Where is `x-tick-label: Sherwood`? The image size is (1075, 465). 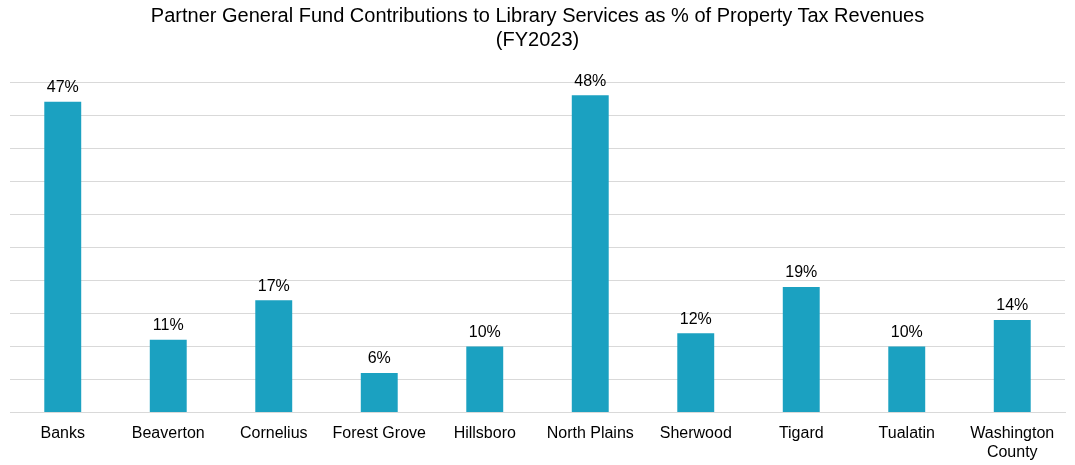
x-tick-label: Sherwood is located at coordinates (695, 432).